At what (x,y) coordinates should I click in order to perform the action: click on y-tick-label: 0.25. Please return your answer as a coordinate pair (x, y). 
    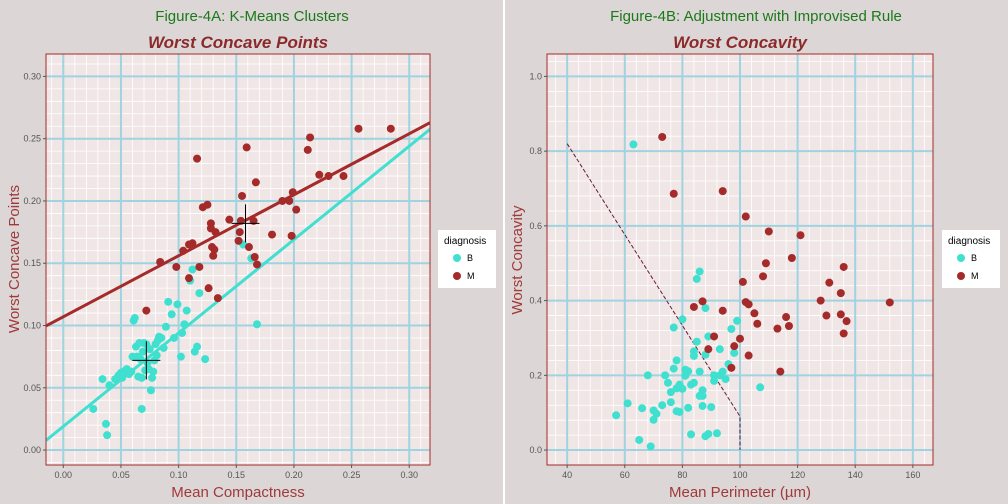
    Looking at the image, I should click on (32, 139).